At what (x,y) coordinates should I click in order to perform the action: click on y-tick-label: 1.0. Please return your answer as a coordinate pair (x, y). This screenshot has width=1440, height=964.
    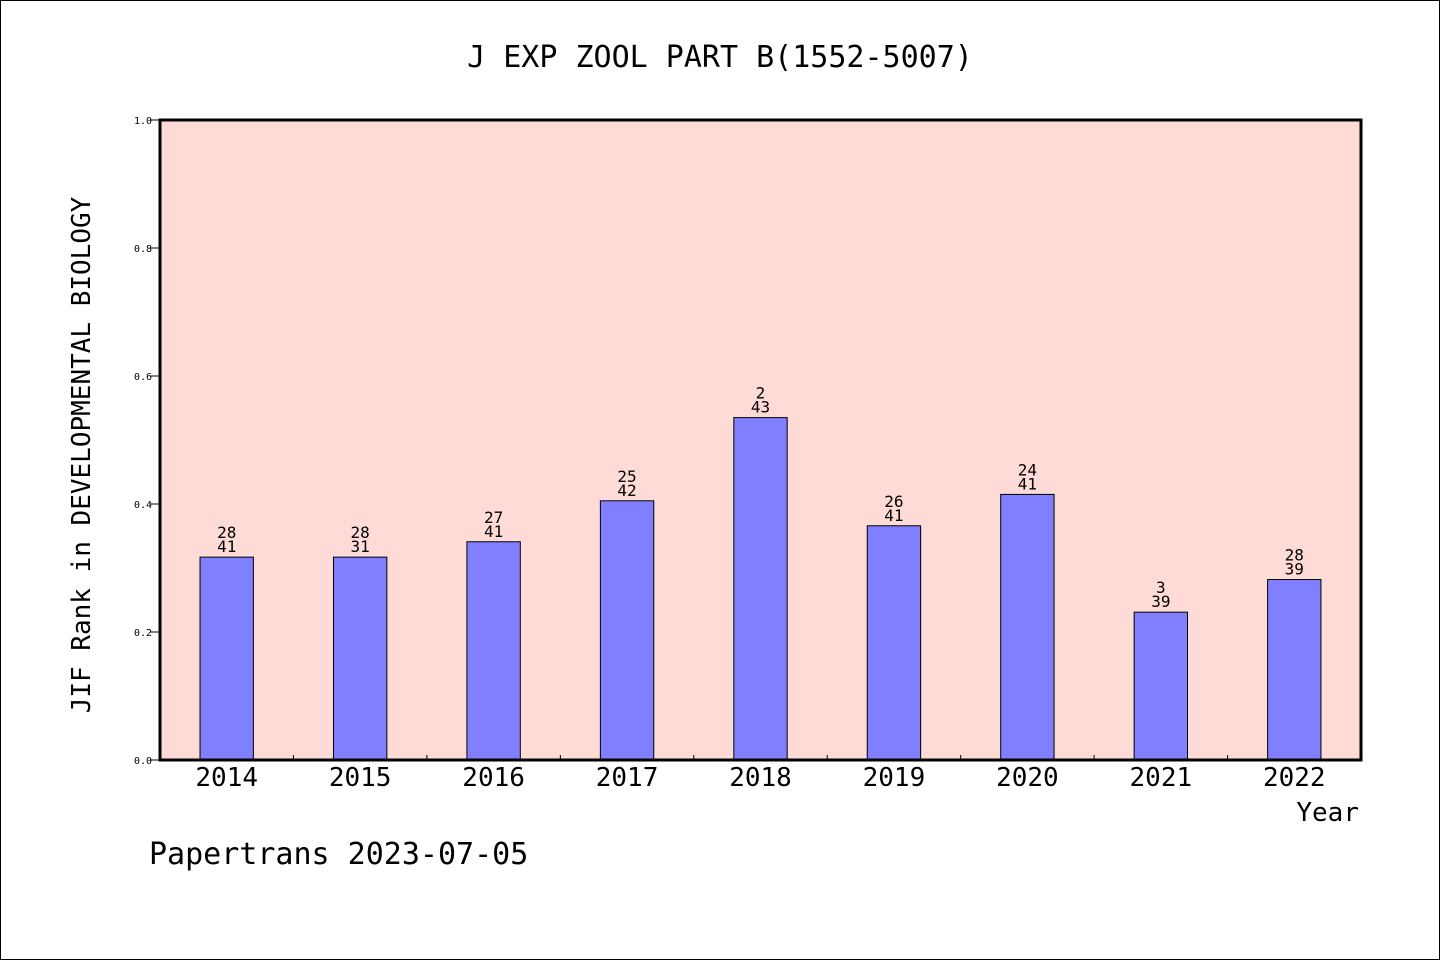
    Looking at the image, I should click on (143, 121).